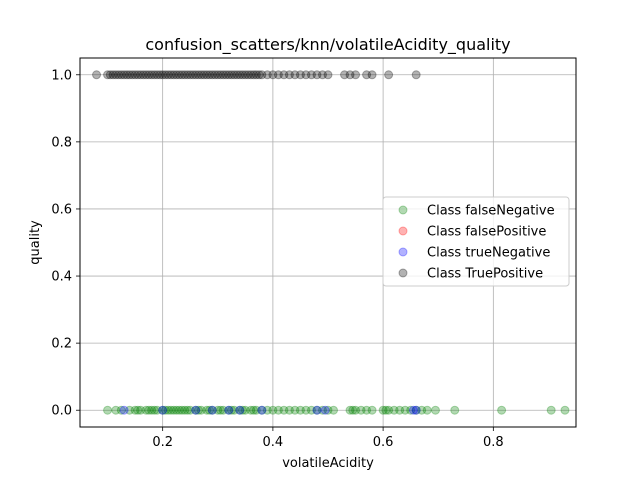 This screenshot has height=480, width=640. I want to click on legend-entry-label: Class TruePositive, so click(485, 274).